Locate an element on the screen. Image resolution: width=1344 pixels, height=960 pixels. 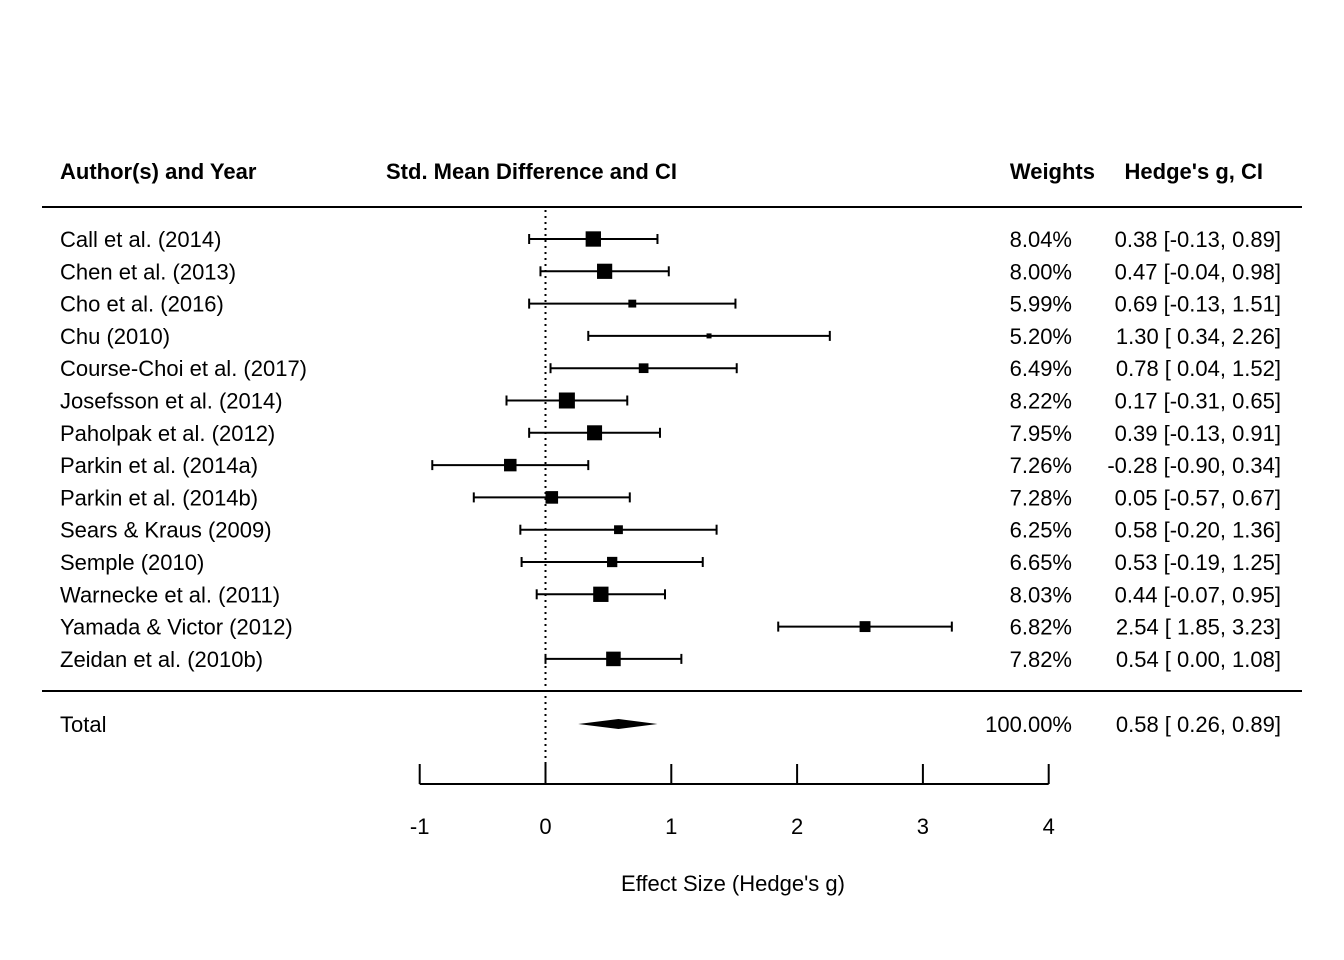
header-estimate: Hedge's g, CI is located at coordinates (1194, 171).